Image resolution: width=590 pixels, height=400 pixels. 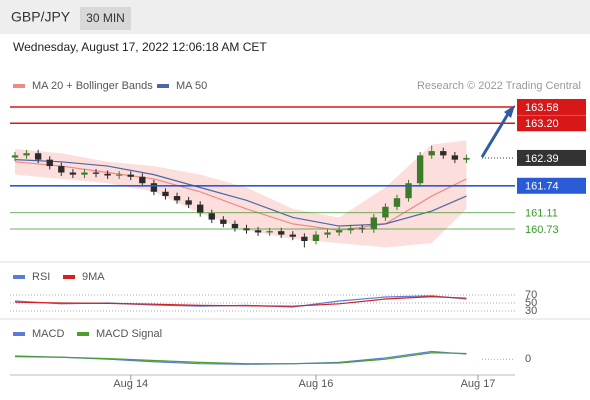 I want to click on legend-label: MA 50, so click(x=191, y=86).